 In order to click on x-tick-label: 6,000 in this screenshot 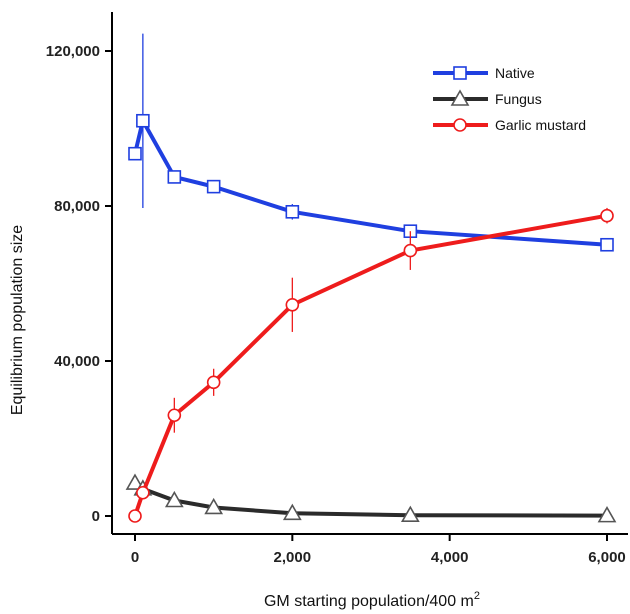, I will do `click(607, 557)`.